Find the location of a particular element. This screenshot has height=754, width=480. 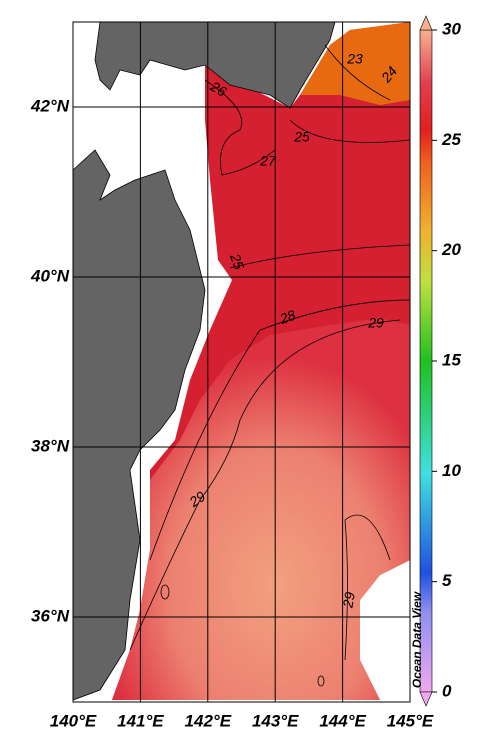

contour-label: 28 is located at coordinates (287, 317).